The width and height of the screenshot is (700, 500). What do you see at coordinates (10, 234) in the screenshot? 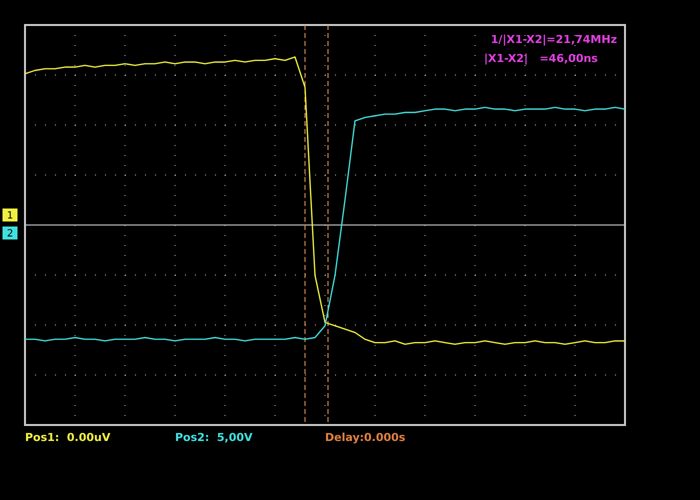
I see `text: 2` at bounding box center [10, 234].